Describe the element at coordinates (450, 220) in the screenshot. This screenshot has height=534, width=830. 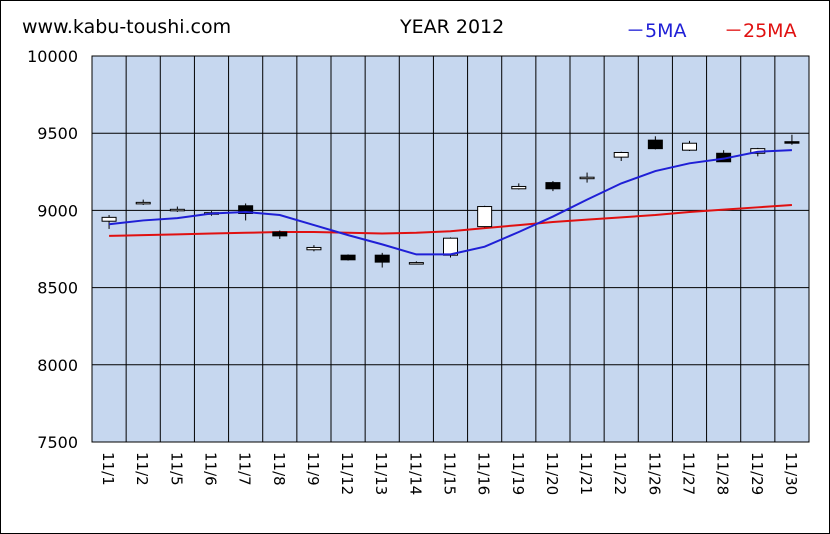
I see `ma25-line` at that location.